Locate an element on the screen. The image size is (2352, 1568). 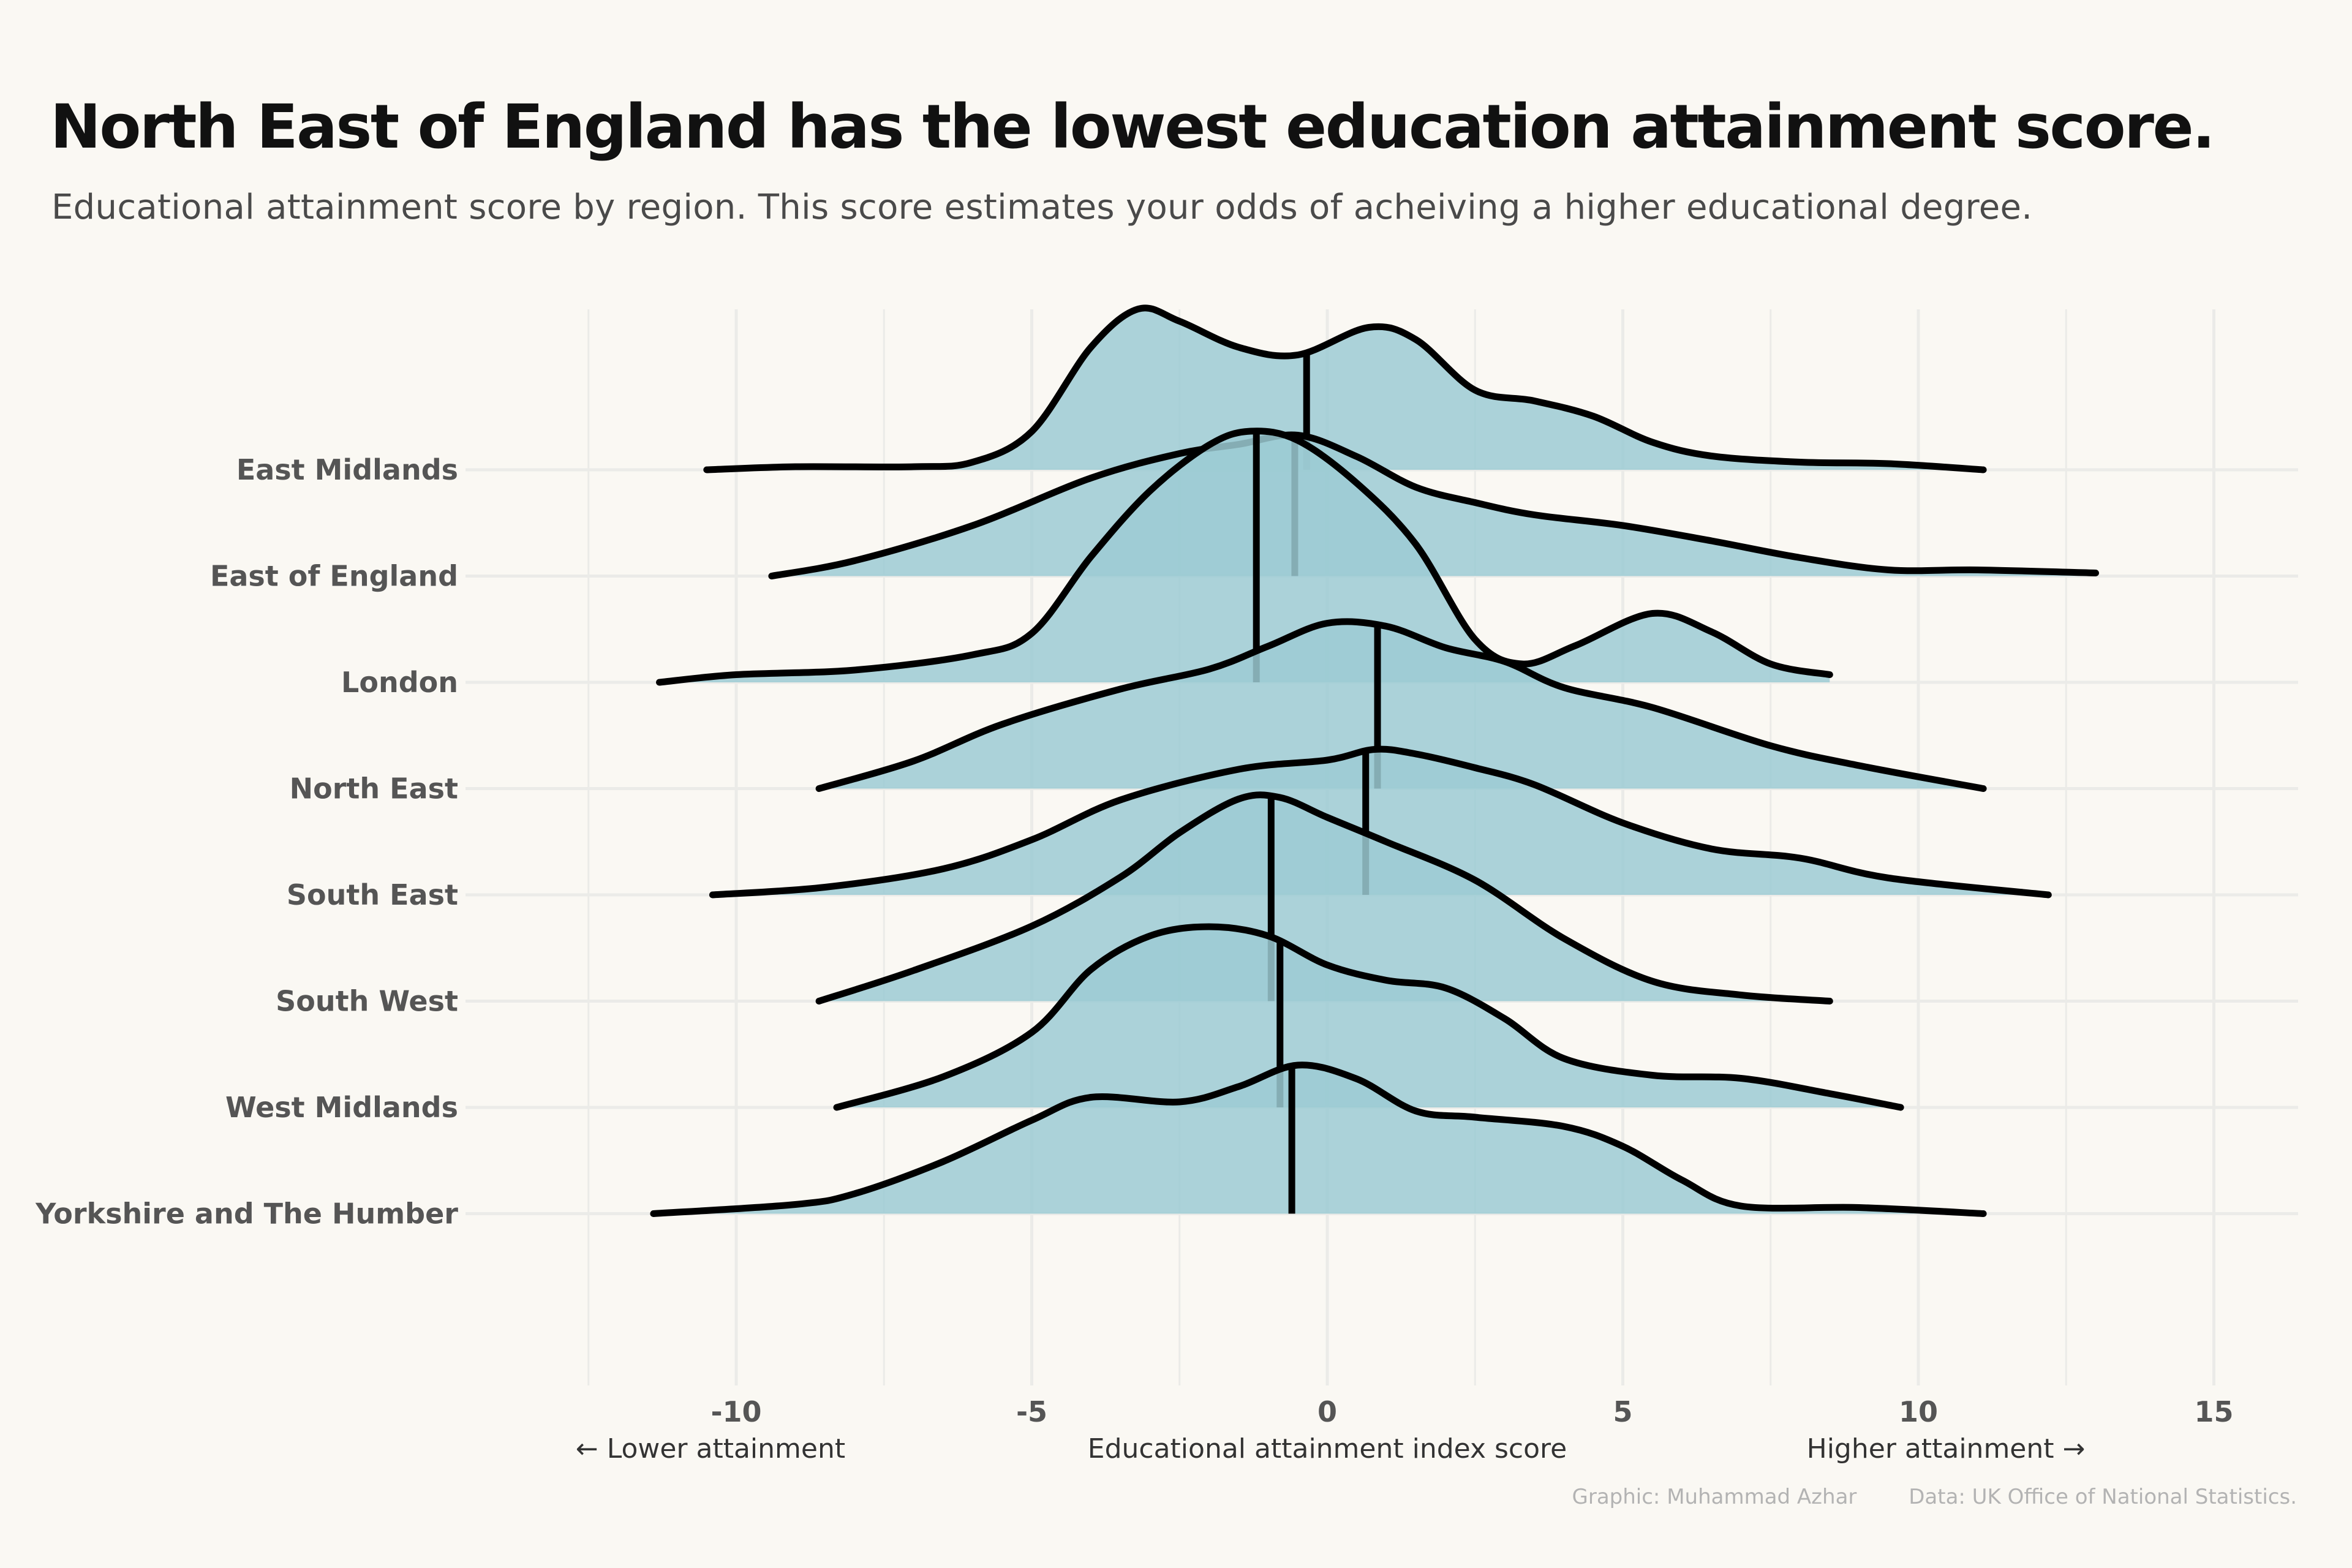
y-tick-label: South East is located at coordinates (372, 895).